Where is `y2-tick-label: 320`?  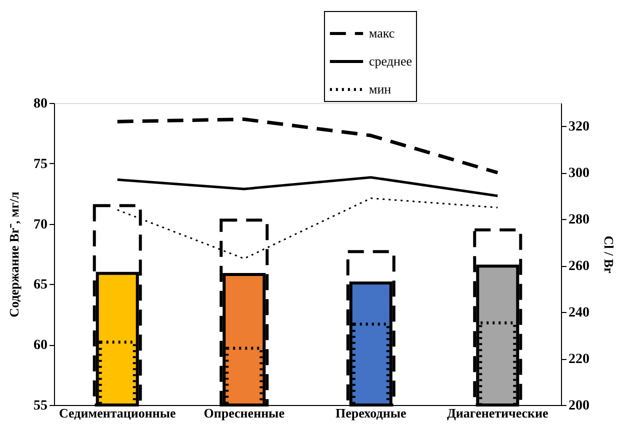
y2-tick-label: 320 is located at coordinates (579, 127).